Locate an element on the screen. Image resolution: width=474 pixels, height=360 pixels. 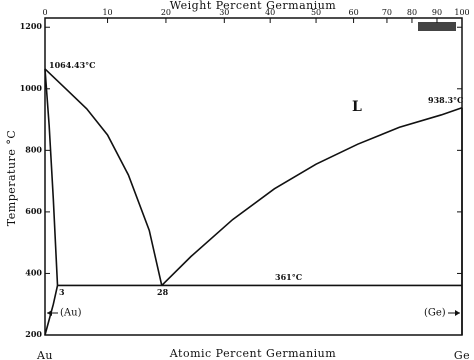
x-tick-label: Au is located at coordinates (44, 354).